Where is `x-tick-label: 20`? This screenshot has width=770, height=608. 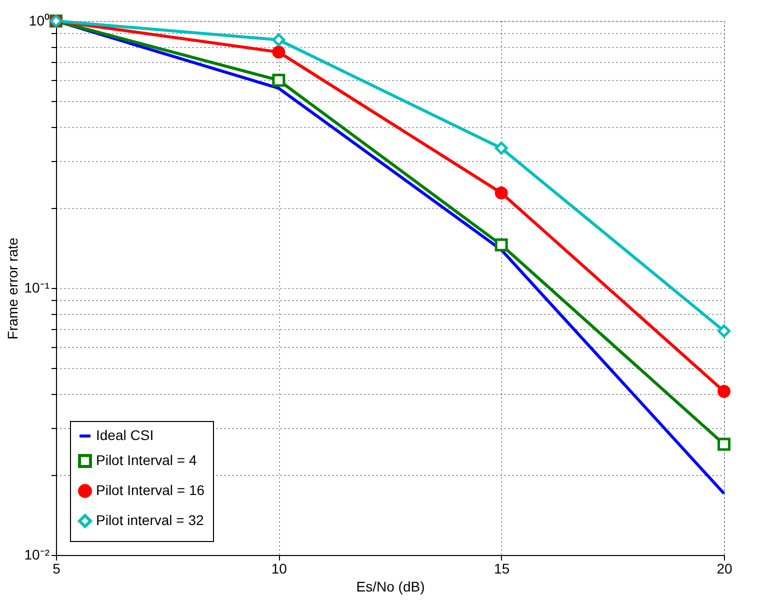 x-tick-label: 20 is located at coordinates (724, 568).